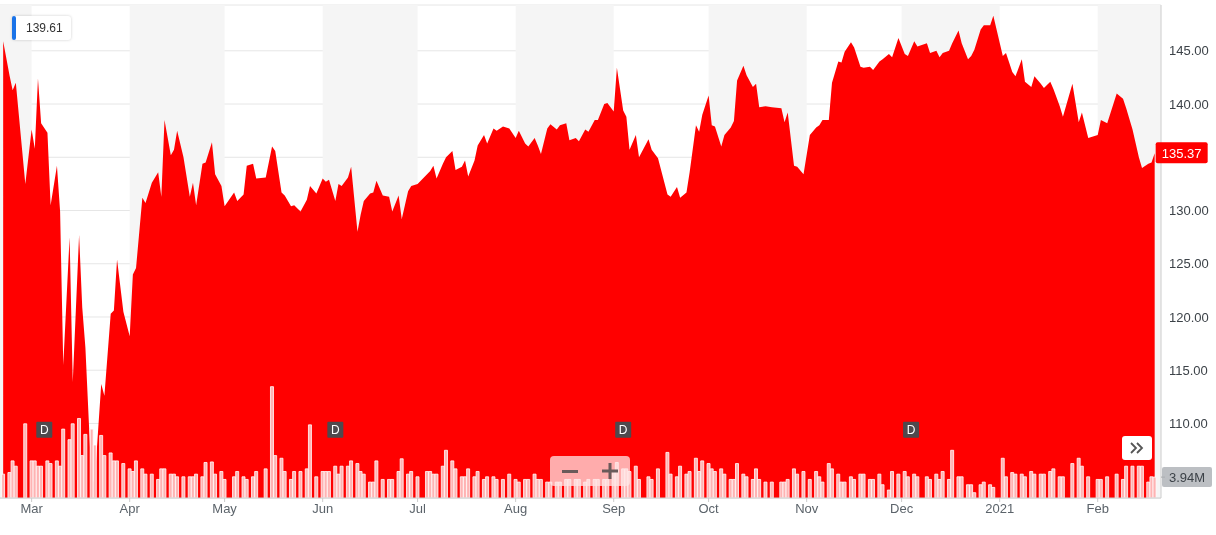 The width and height of the screenshot is (1216, 535). I want to click on x-tick-label: Aug, so click(516, 509).